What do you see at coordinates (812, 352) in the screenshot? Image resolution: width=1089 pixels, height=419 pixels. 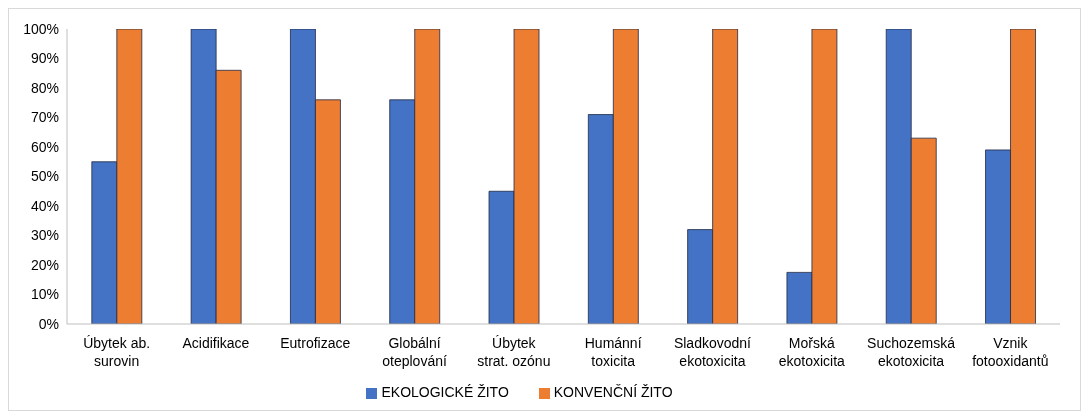 I see `x-tick-label: Mořská ekotoxicita` at bounding box center [812, 352].